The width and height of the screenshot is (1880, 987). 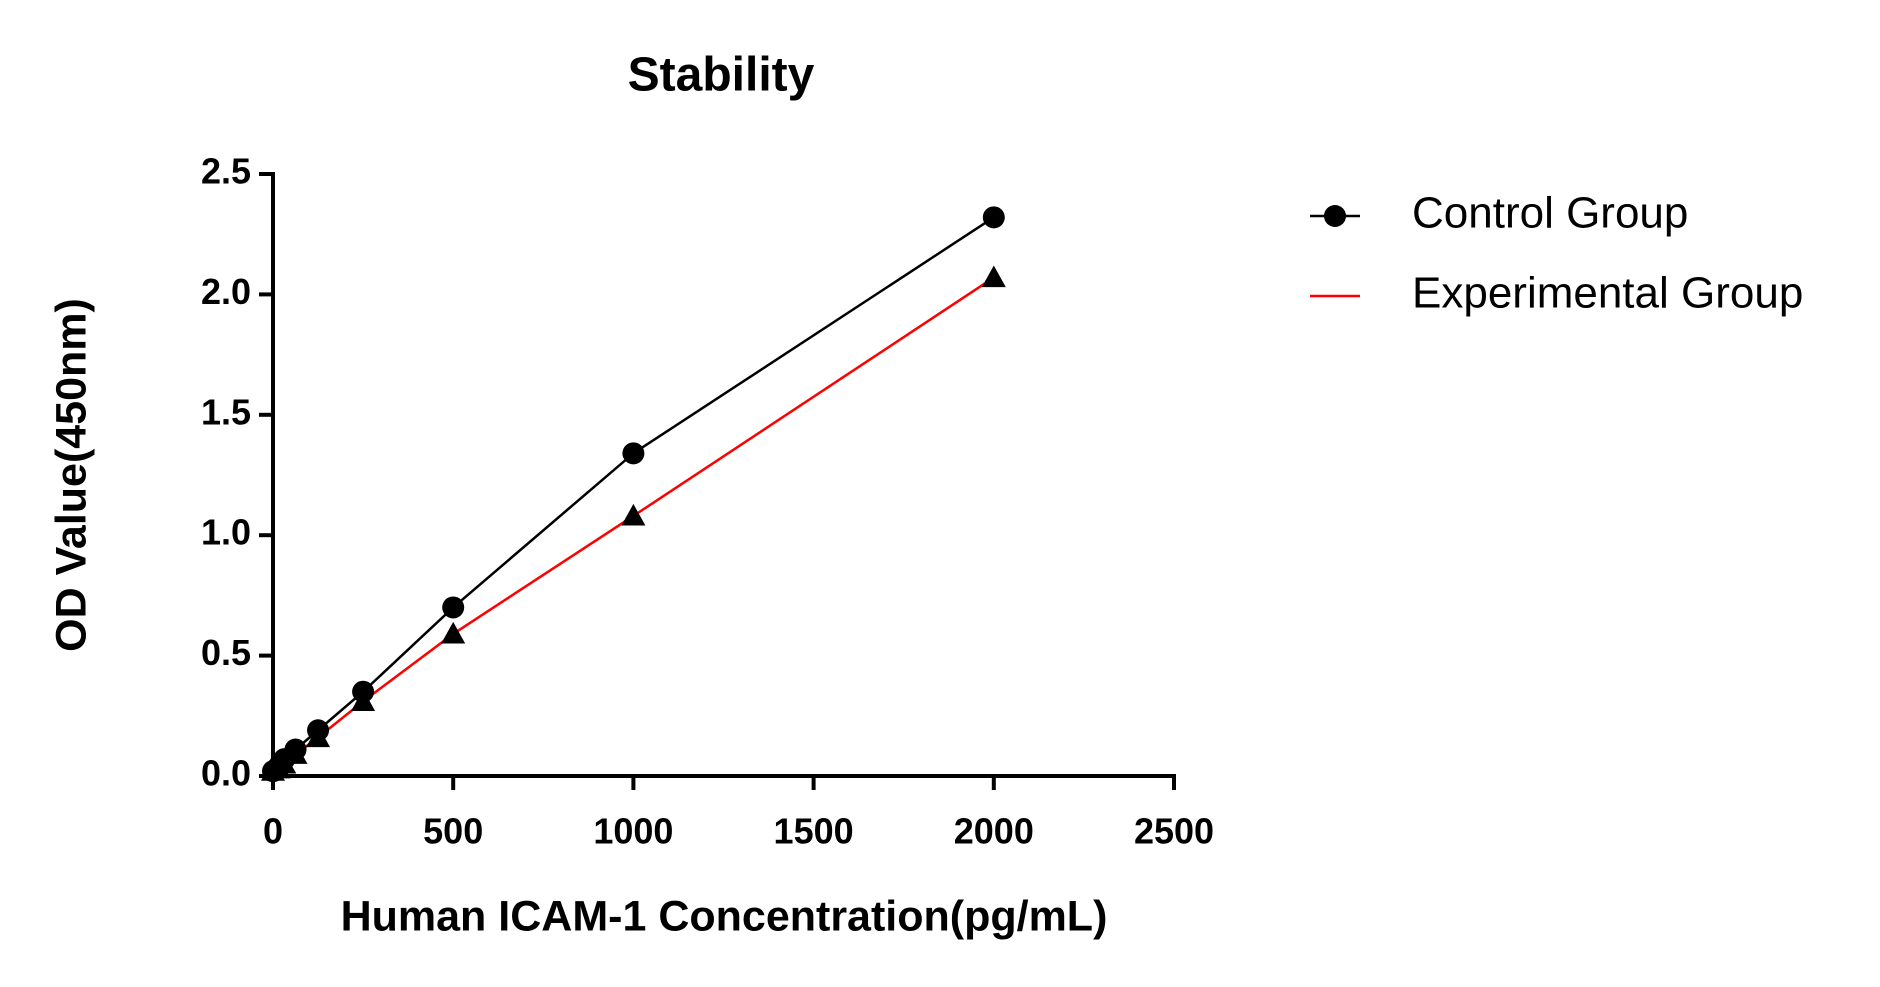 I want to click on legend-label: Experimental Group, so click(x=1607, y=293).